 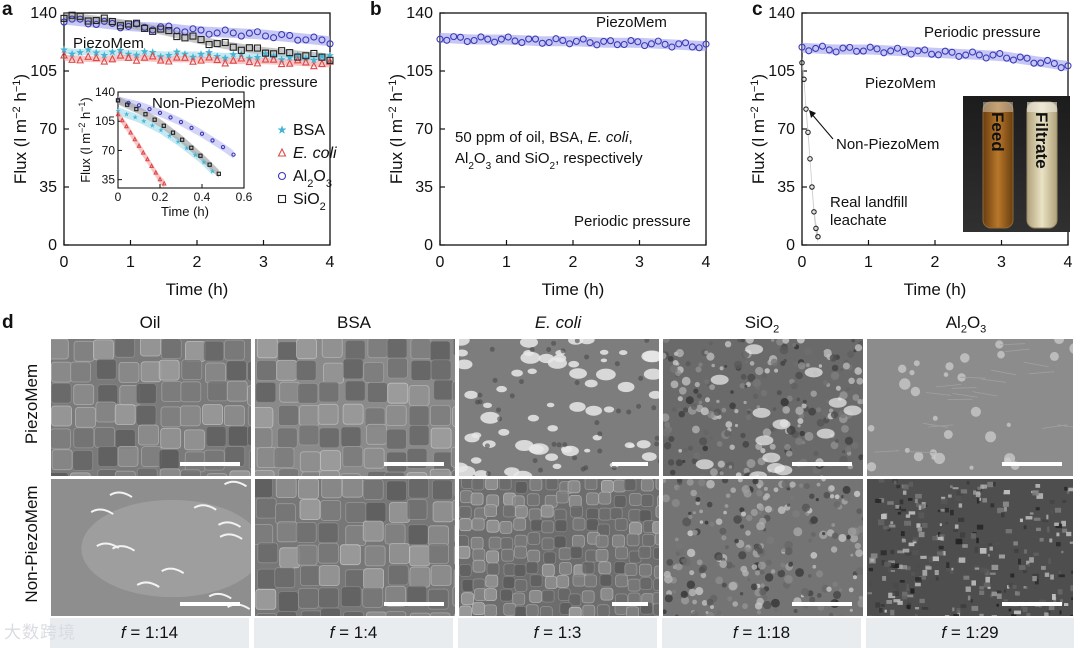 I want to click on panel-a-band-bsa, so click(x=197, y=54).